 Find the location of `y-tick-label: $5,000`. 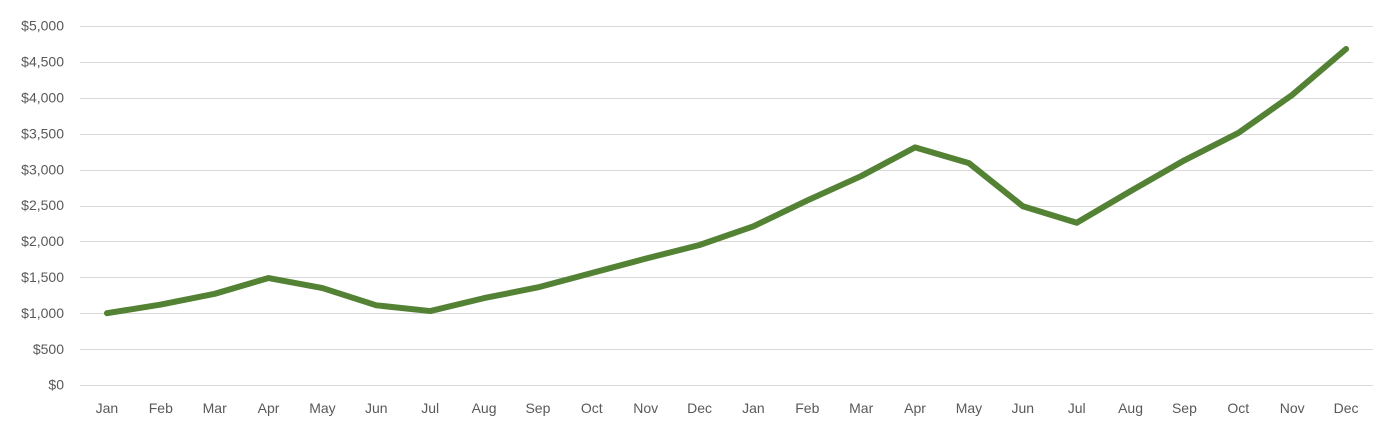

y-tick-label: $5,000 is located at coordinates (42, 26).